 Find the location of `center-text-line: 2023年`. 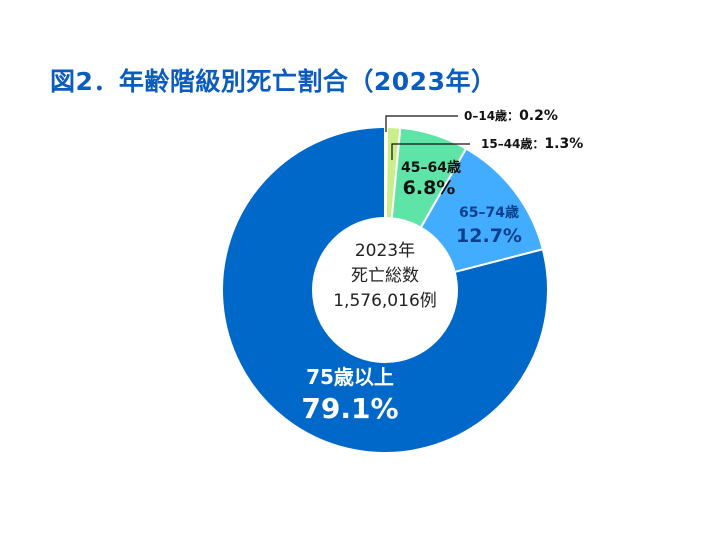

center-text-line: 2023年 is located at coordinates (385, 251).